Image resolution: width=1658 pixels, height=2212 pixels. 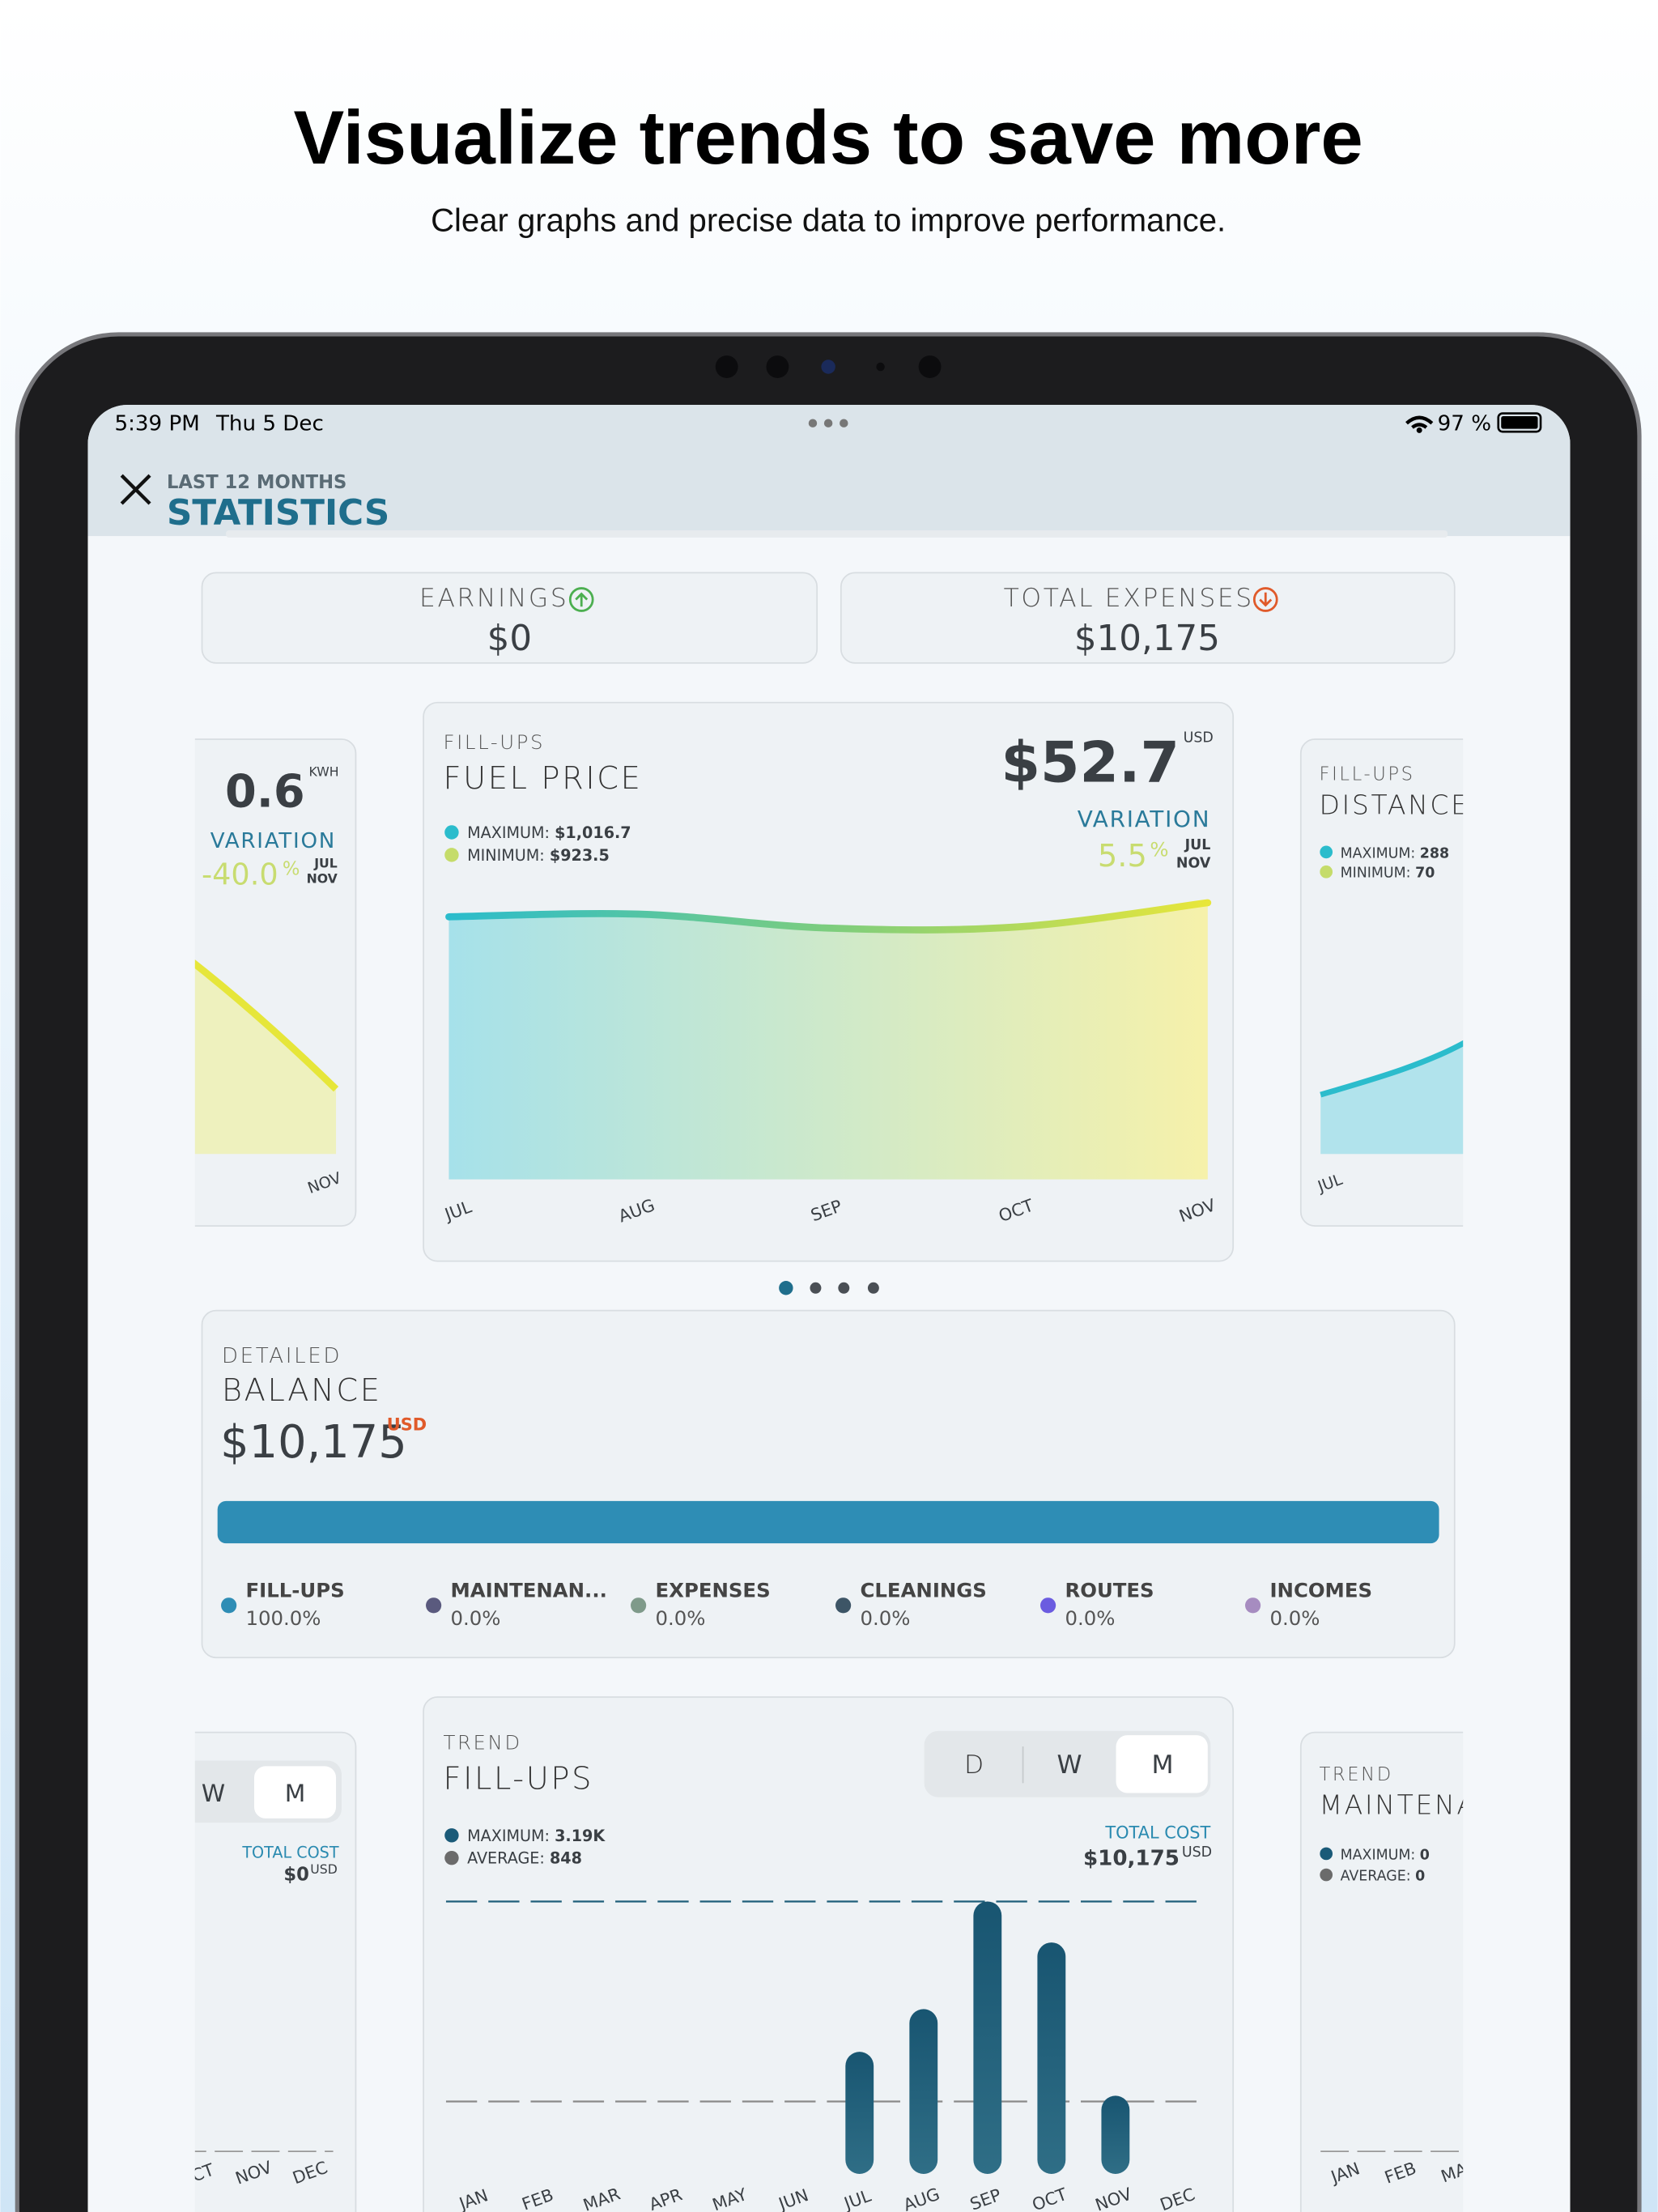 What do you see at coordinates (1122, 856) in the screenshot?
I see `variation: 5.5` at bounding box center [1122, 856].